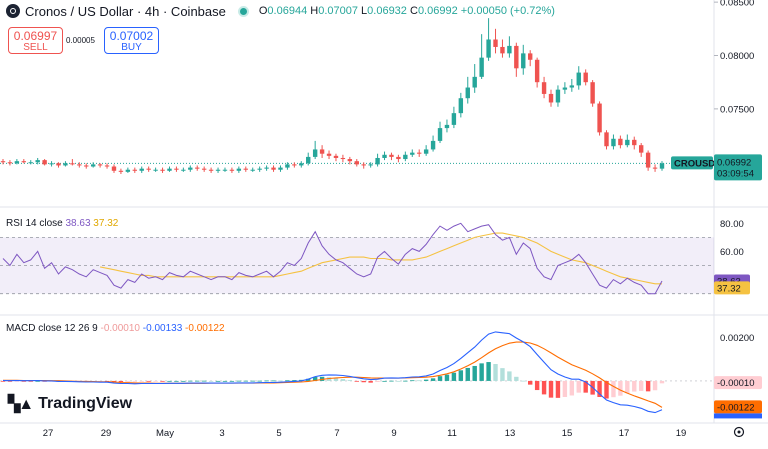  I want to click on last-price-tag-bg, so click(738, 167).